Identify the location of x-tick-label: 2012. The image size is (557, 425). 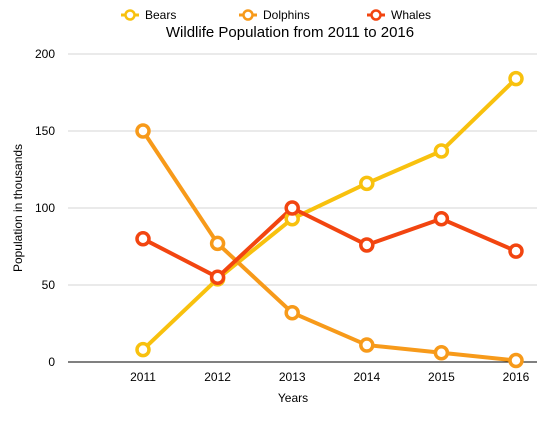
(217, 377).